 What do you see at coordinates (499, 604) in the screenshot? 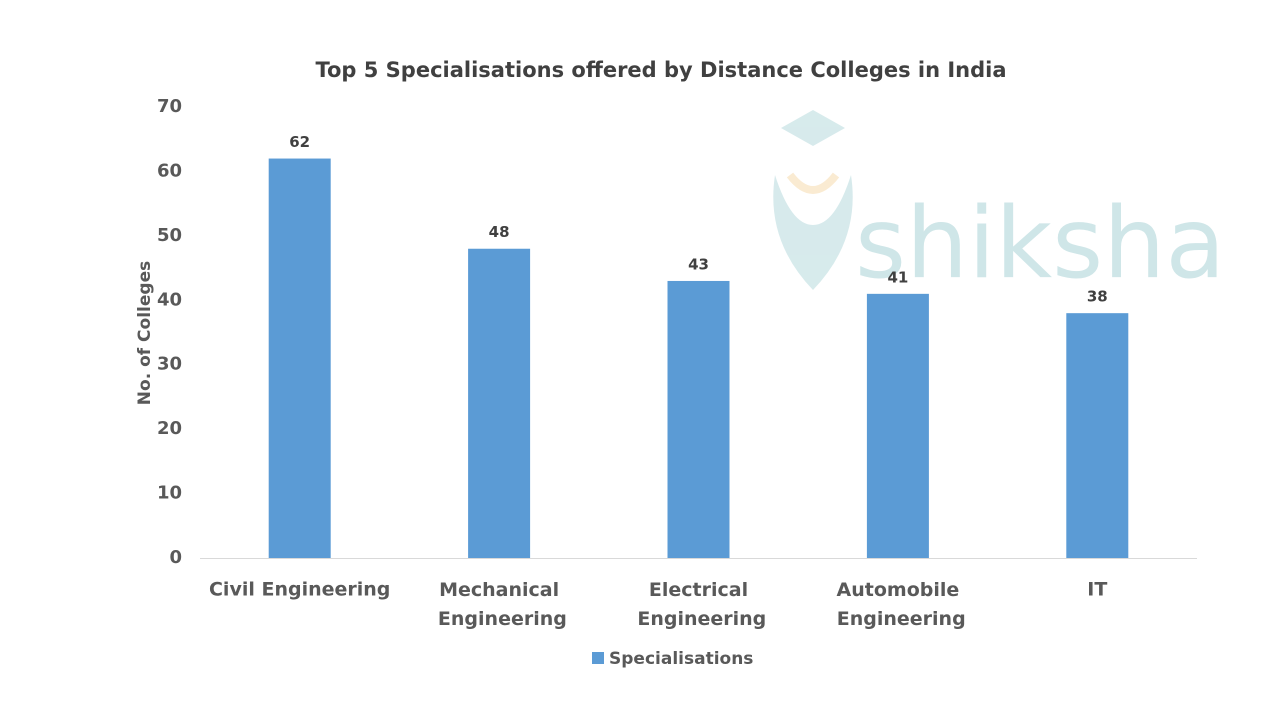
I see `x-tick-label: Mechanical Engineering` at bounding box center [499, 604].